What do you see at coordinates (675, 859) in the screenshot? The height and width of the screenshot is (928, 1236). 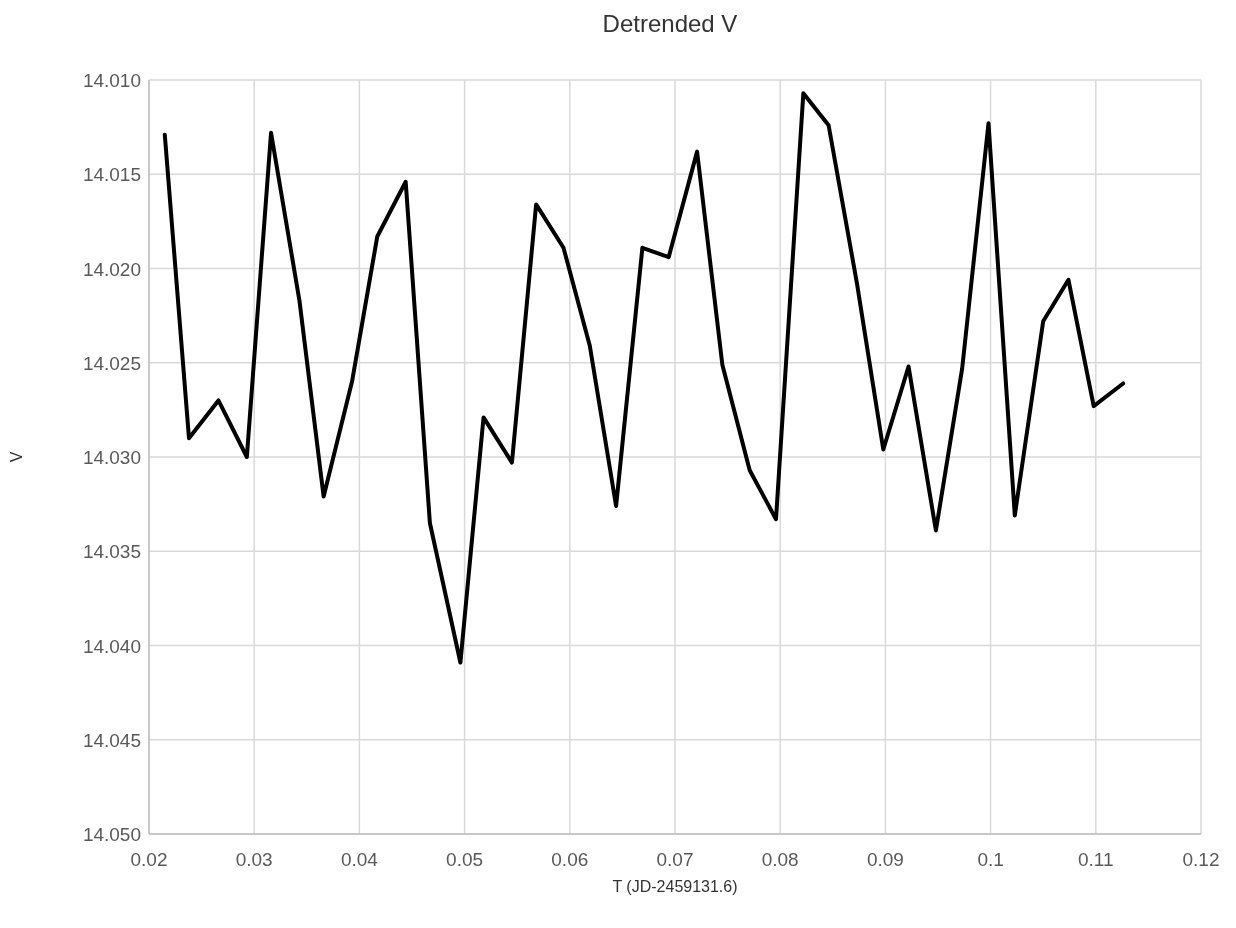 I see `x-tick-label: 0.07` at bounding box center [675, 859].